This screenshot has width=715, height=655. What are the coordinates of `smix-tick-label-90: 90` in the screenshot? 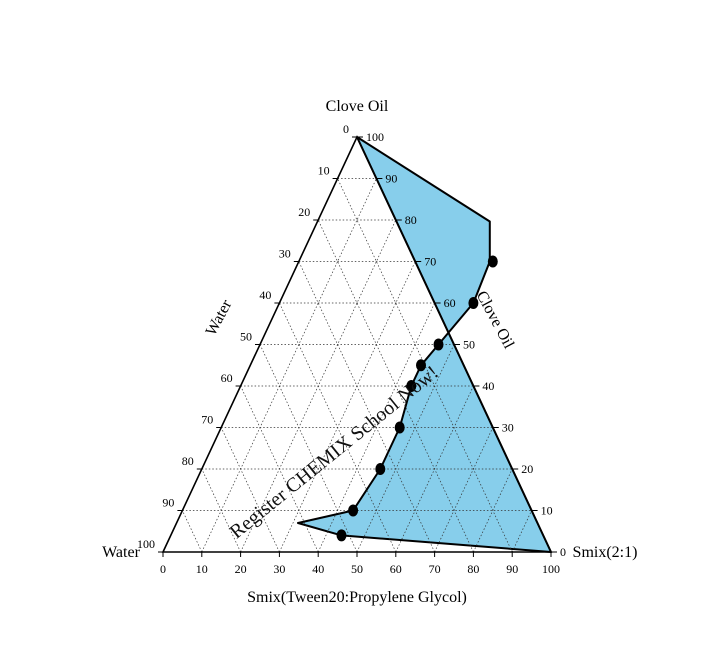 It's located at (512, 569).